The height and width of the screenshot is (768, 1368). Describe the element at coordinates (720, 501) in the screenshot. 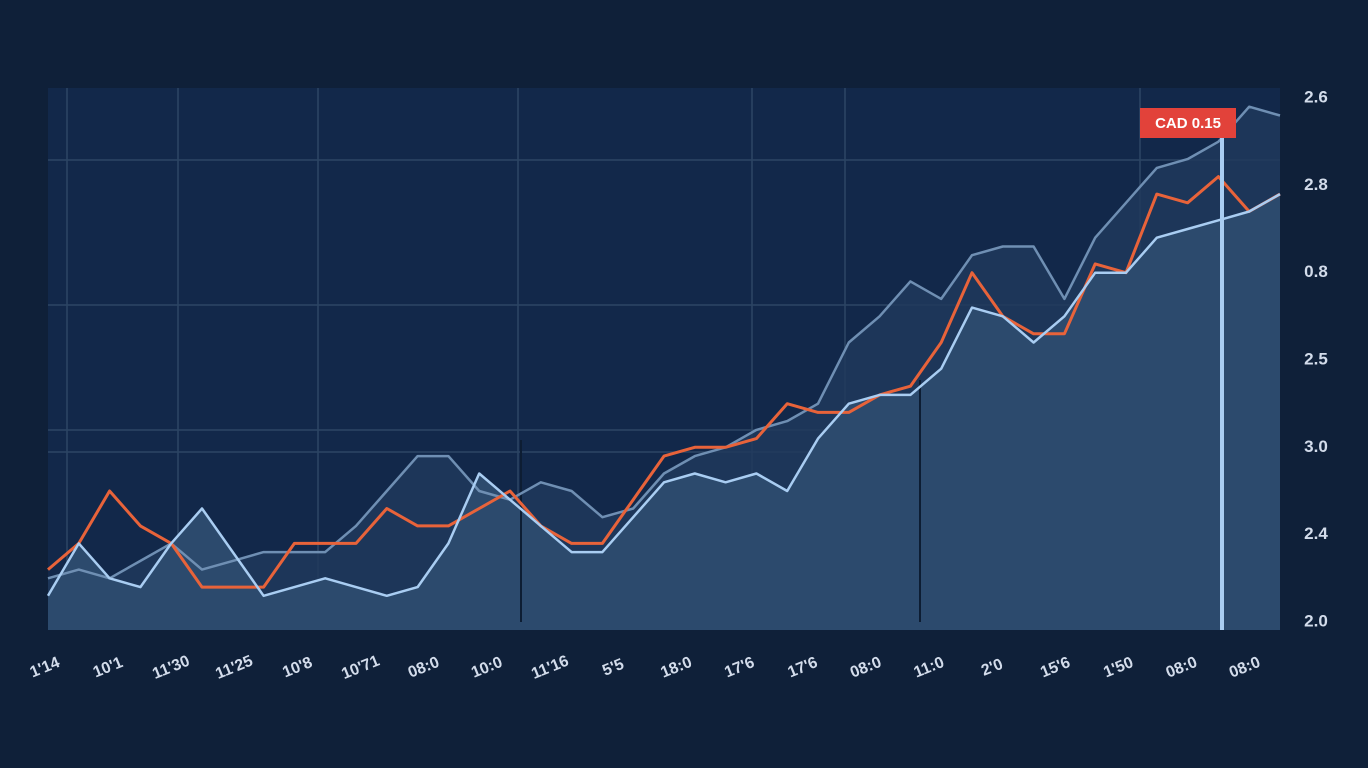

I see `decor-dividers` at that location.